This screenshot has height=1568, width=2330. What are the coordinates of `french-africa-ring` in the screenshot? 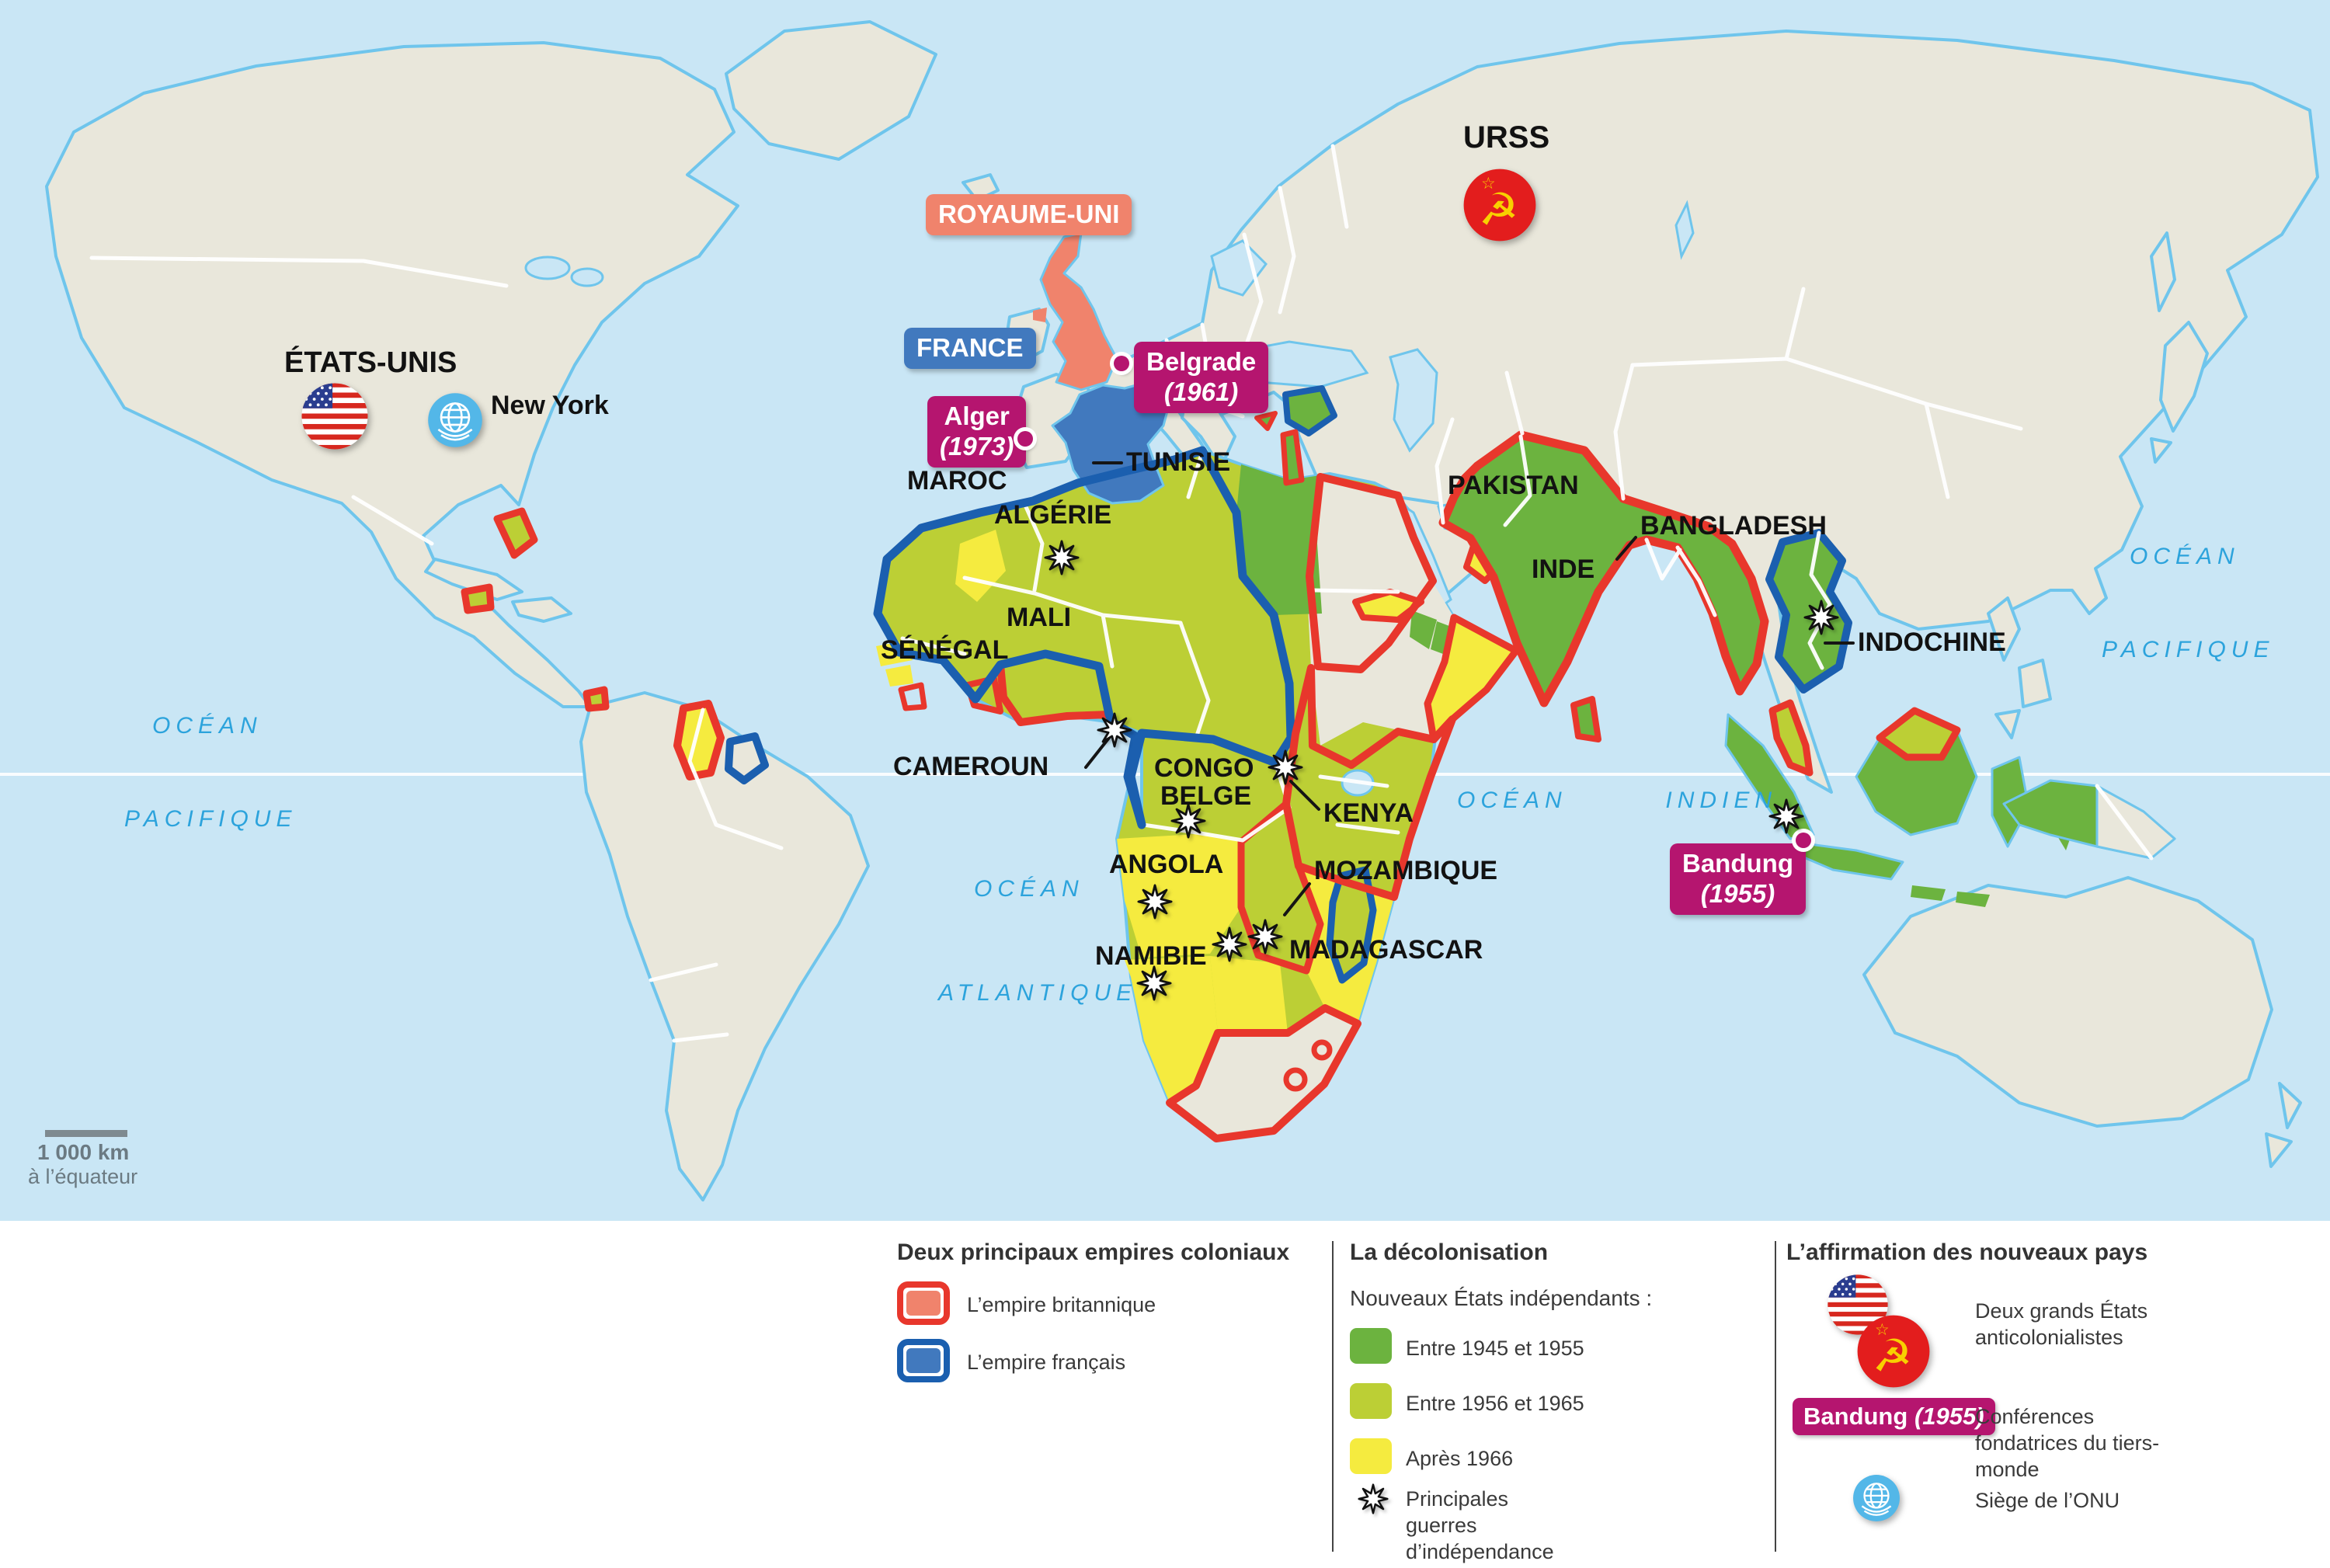 It's located at (1084, 637).